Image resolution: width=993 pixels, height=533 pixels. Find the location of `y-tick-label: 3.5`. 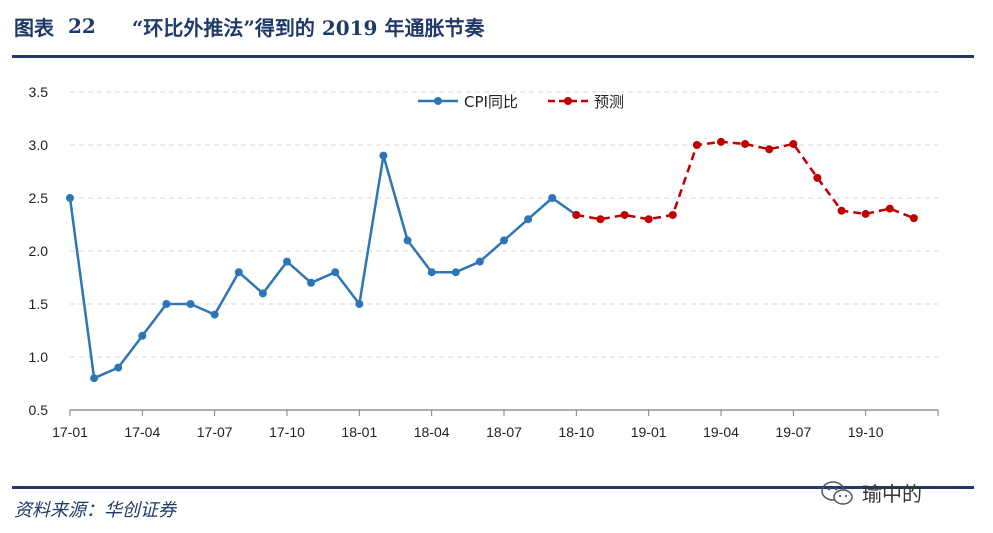

y-tick-label: 3.5 is located at coordinates (39, 92).